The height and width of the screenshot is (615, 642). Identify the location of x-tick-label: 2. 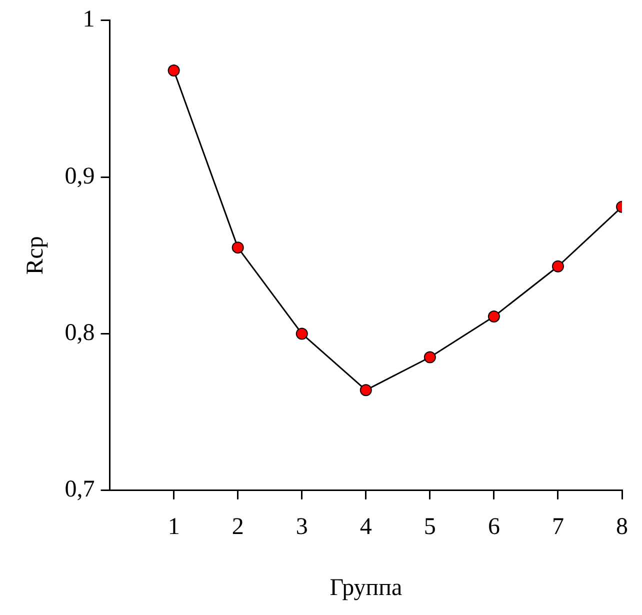
(238, 527).